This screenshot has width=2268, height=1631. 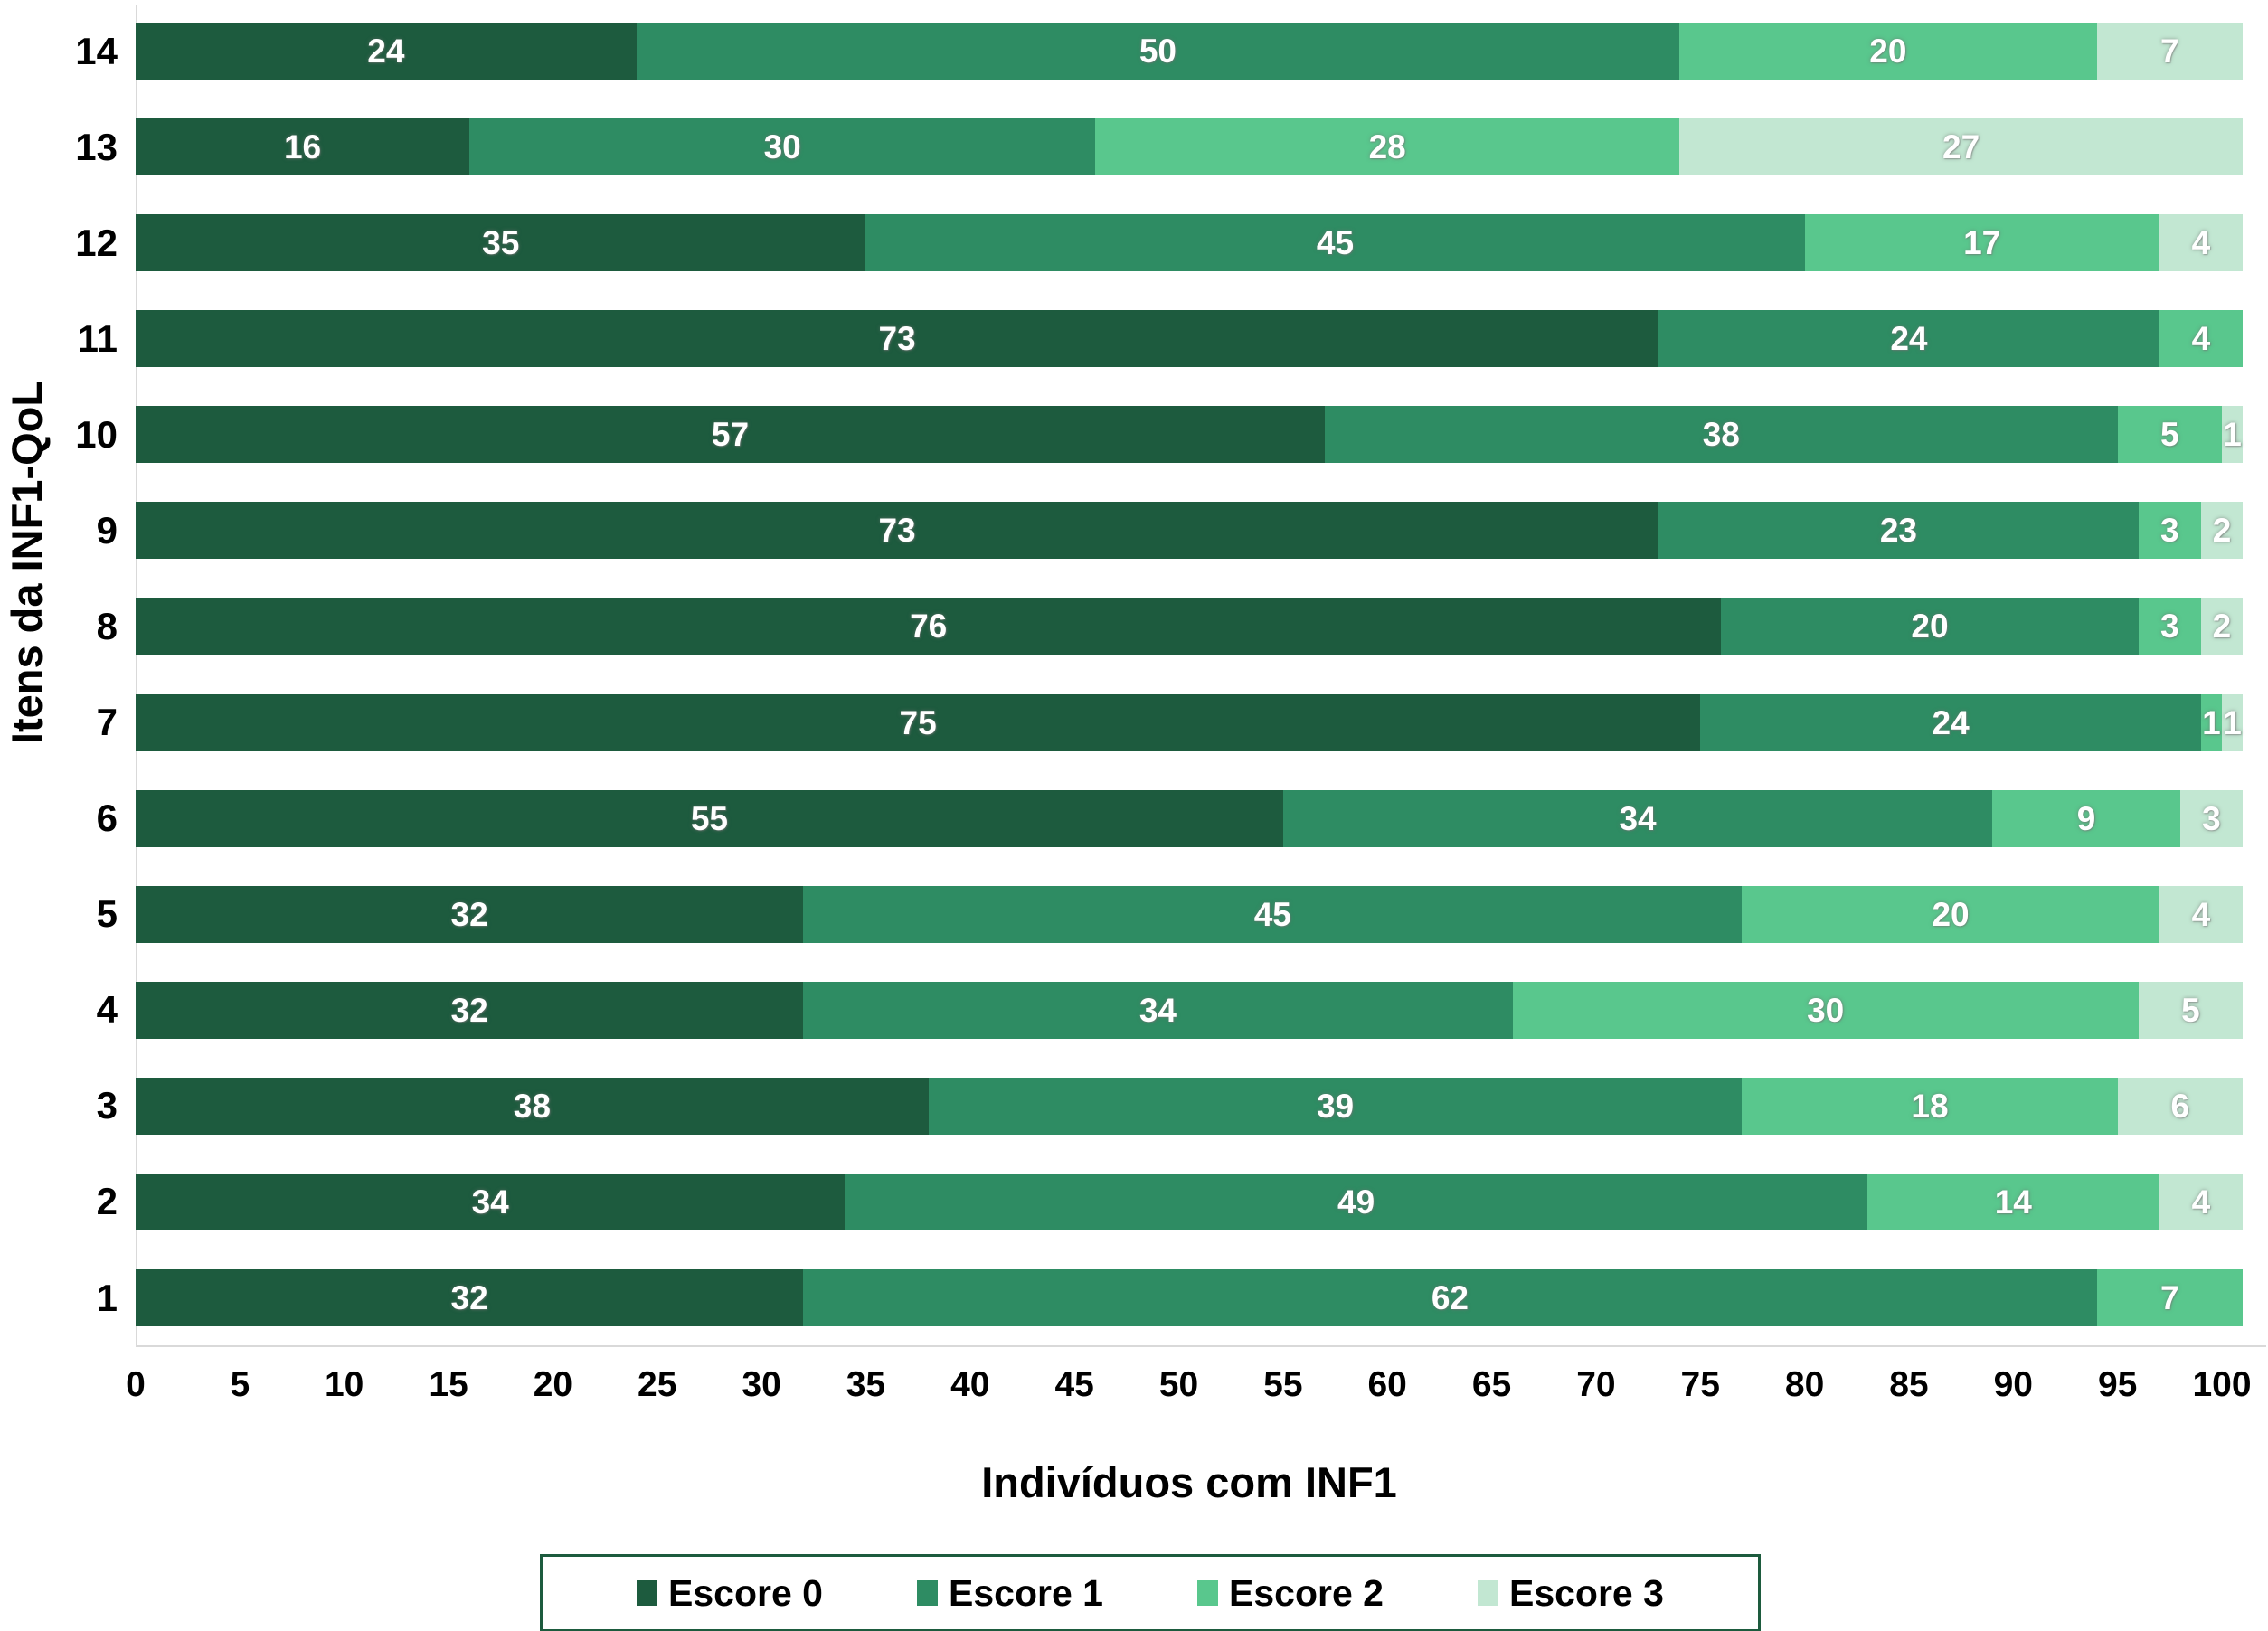 I want to click on bar-value-label: 75, so click(x=918, y=722).